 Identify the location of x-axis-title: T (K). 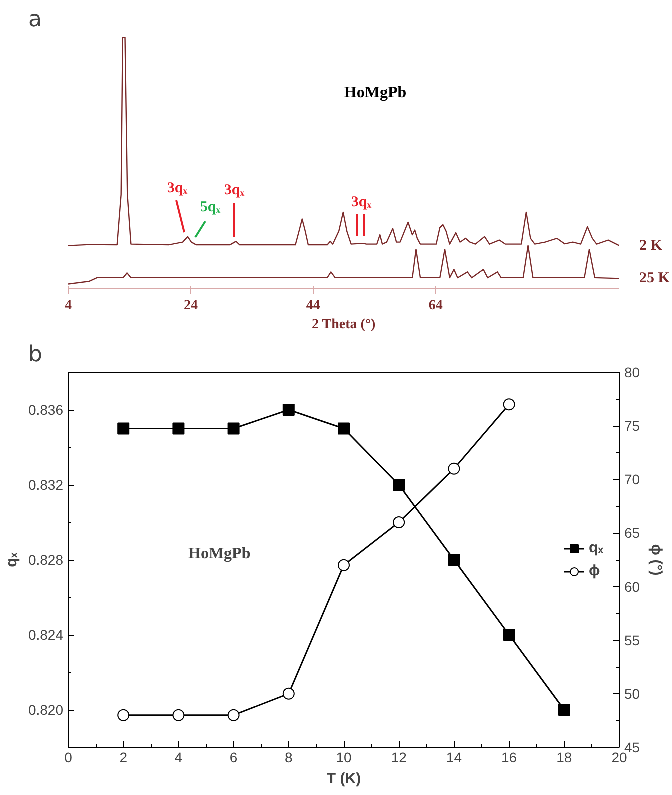
(344, 779).